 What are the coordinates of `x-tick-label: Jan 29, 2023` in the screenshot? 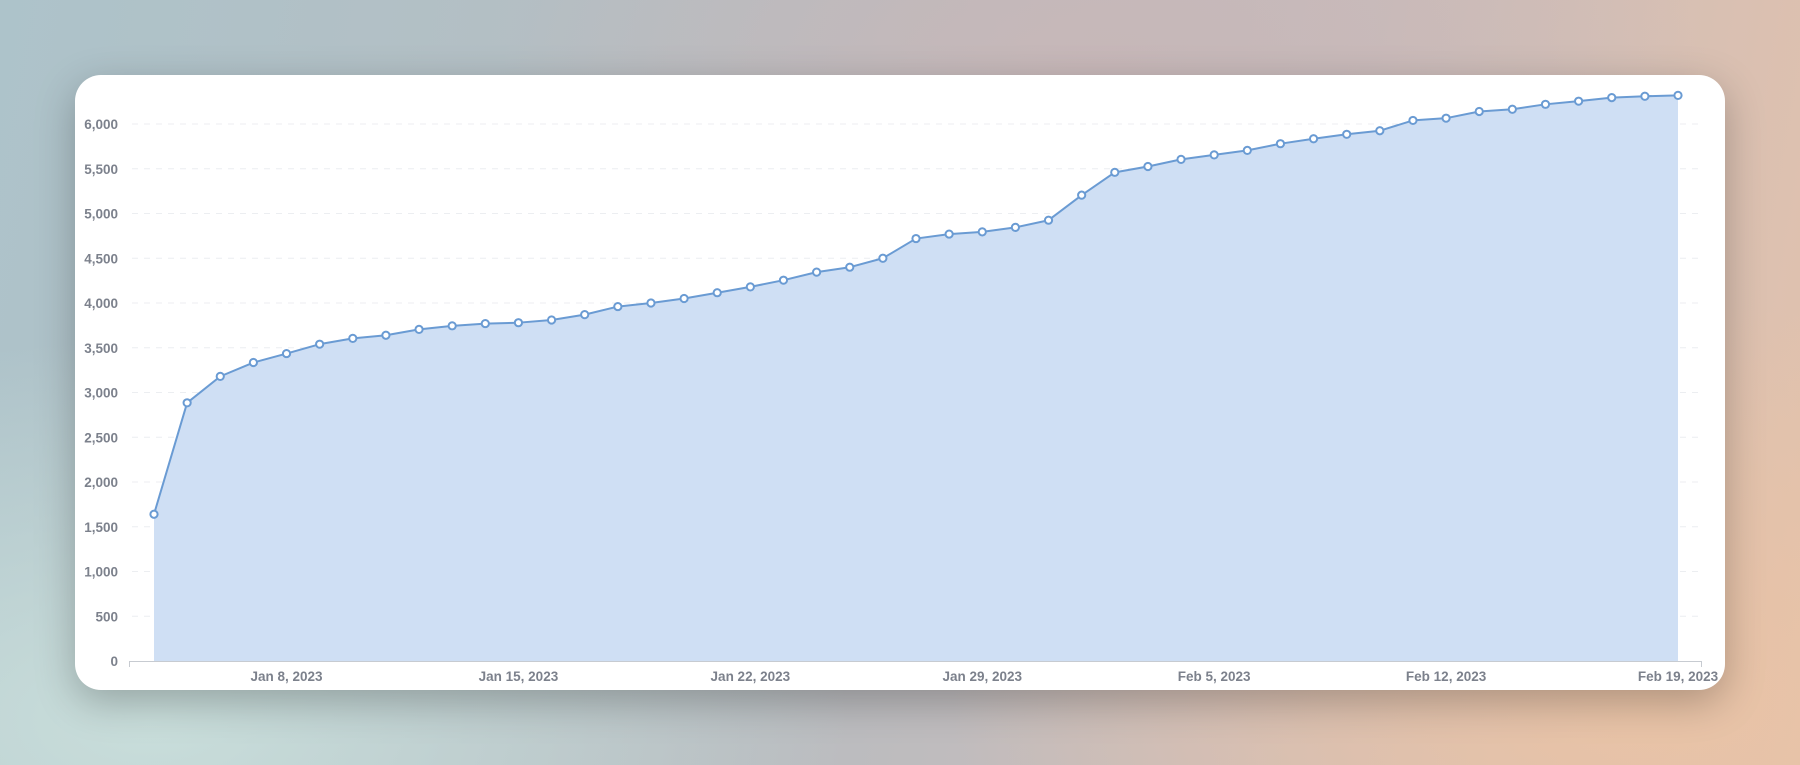 It's located at (982, 676).